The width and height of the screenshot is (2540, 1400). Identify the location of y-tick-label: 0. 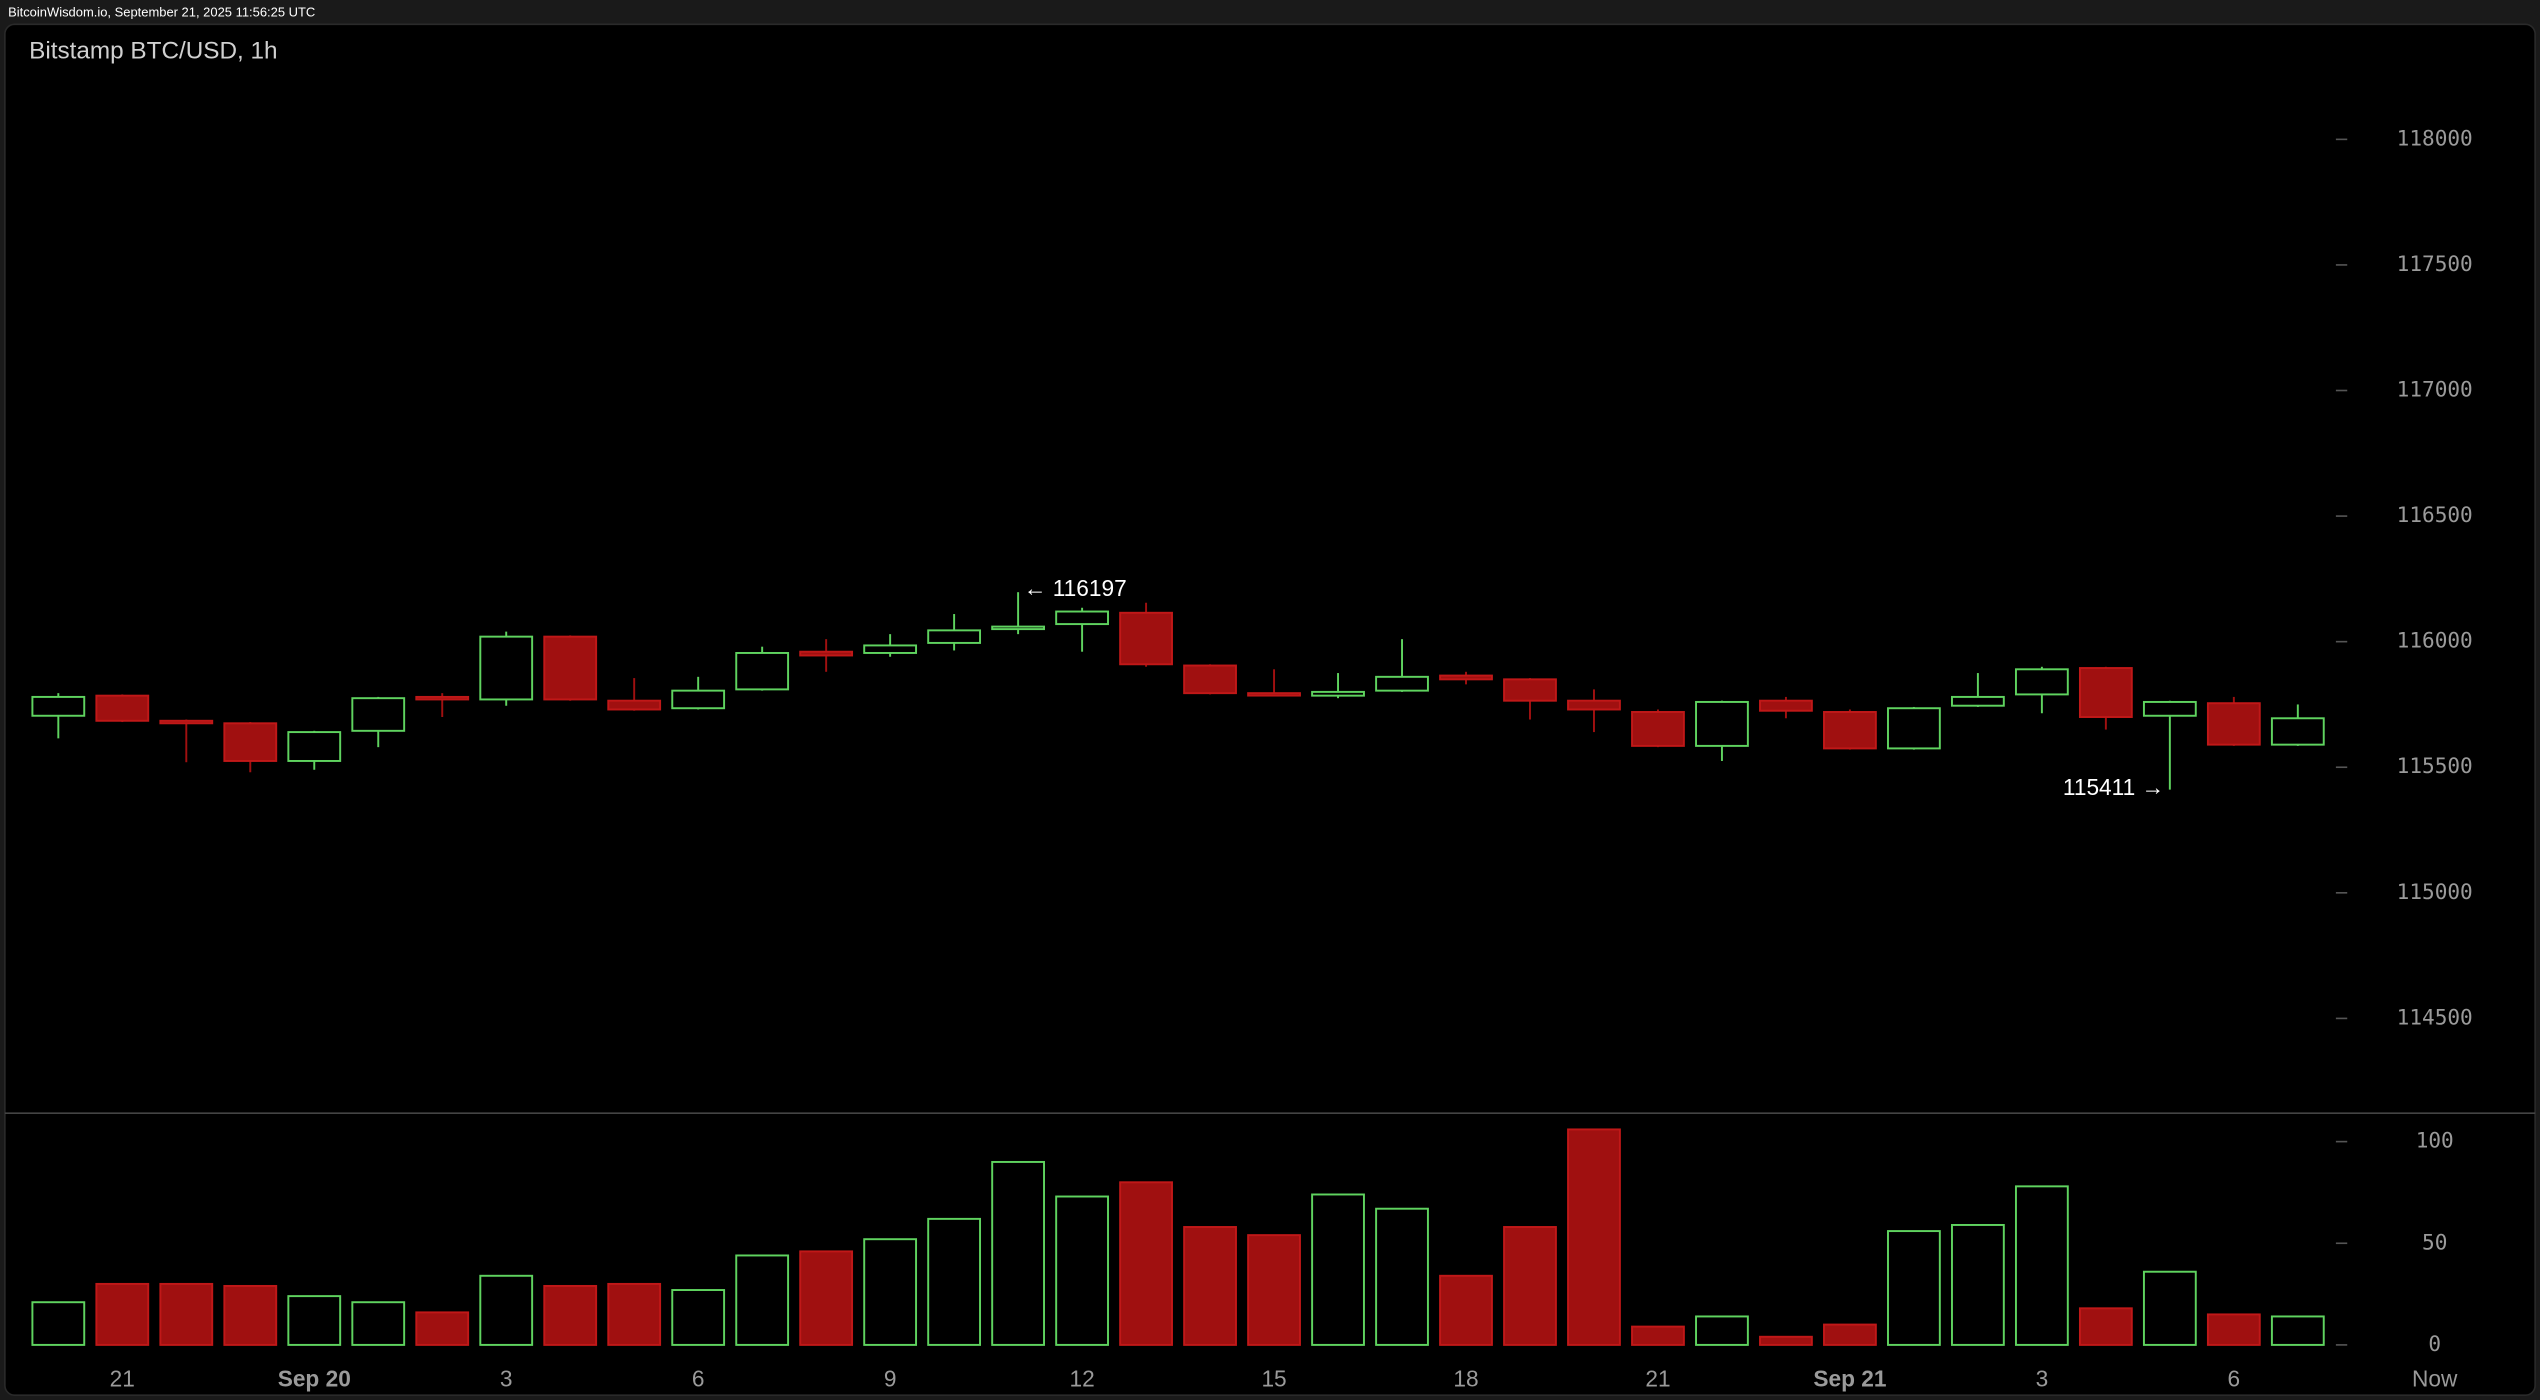
(2434, 1343).